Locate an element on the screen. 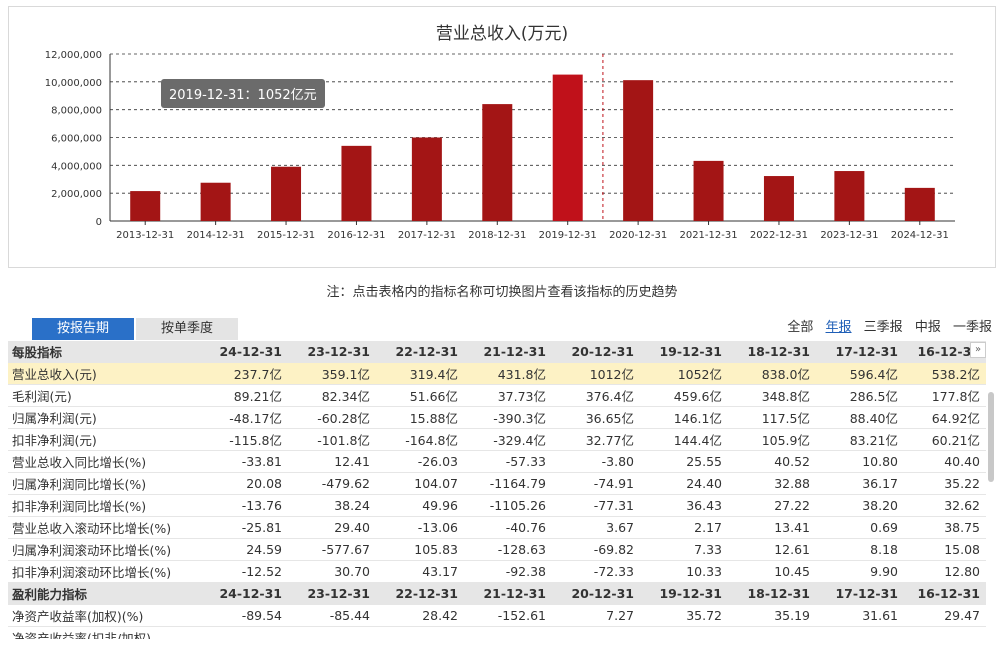  date-header: 20-12-31 is located at coordinates (596, 352).